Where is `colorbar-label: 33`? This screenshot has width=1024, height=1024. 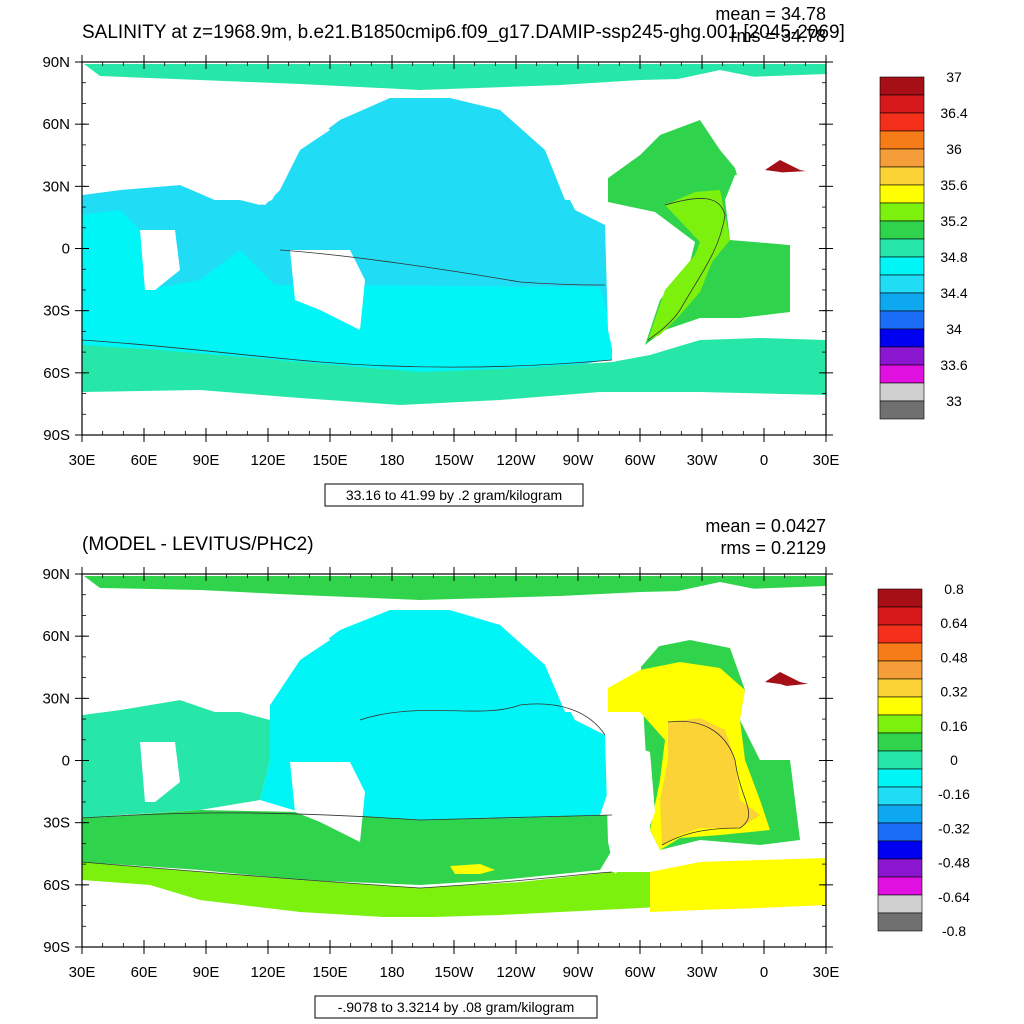 colorbar-label: 33 is located at coordinates (954, 401).